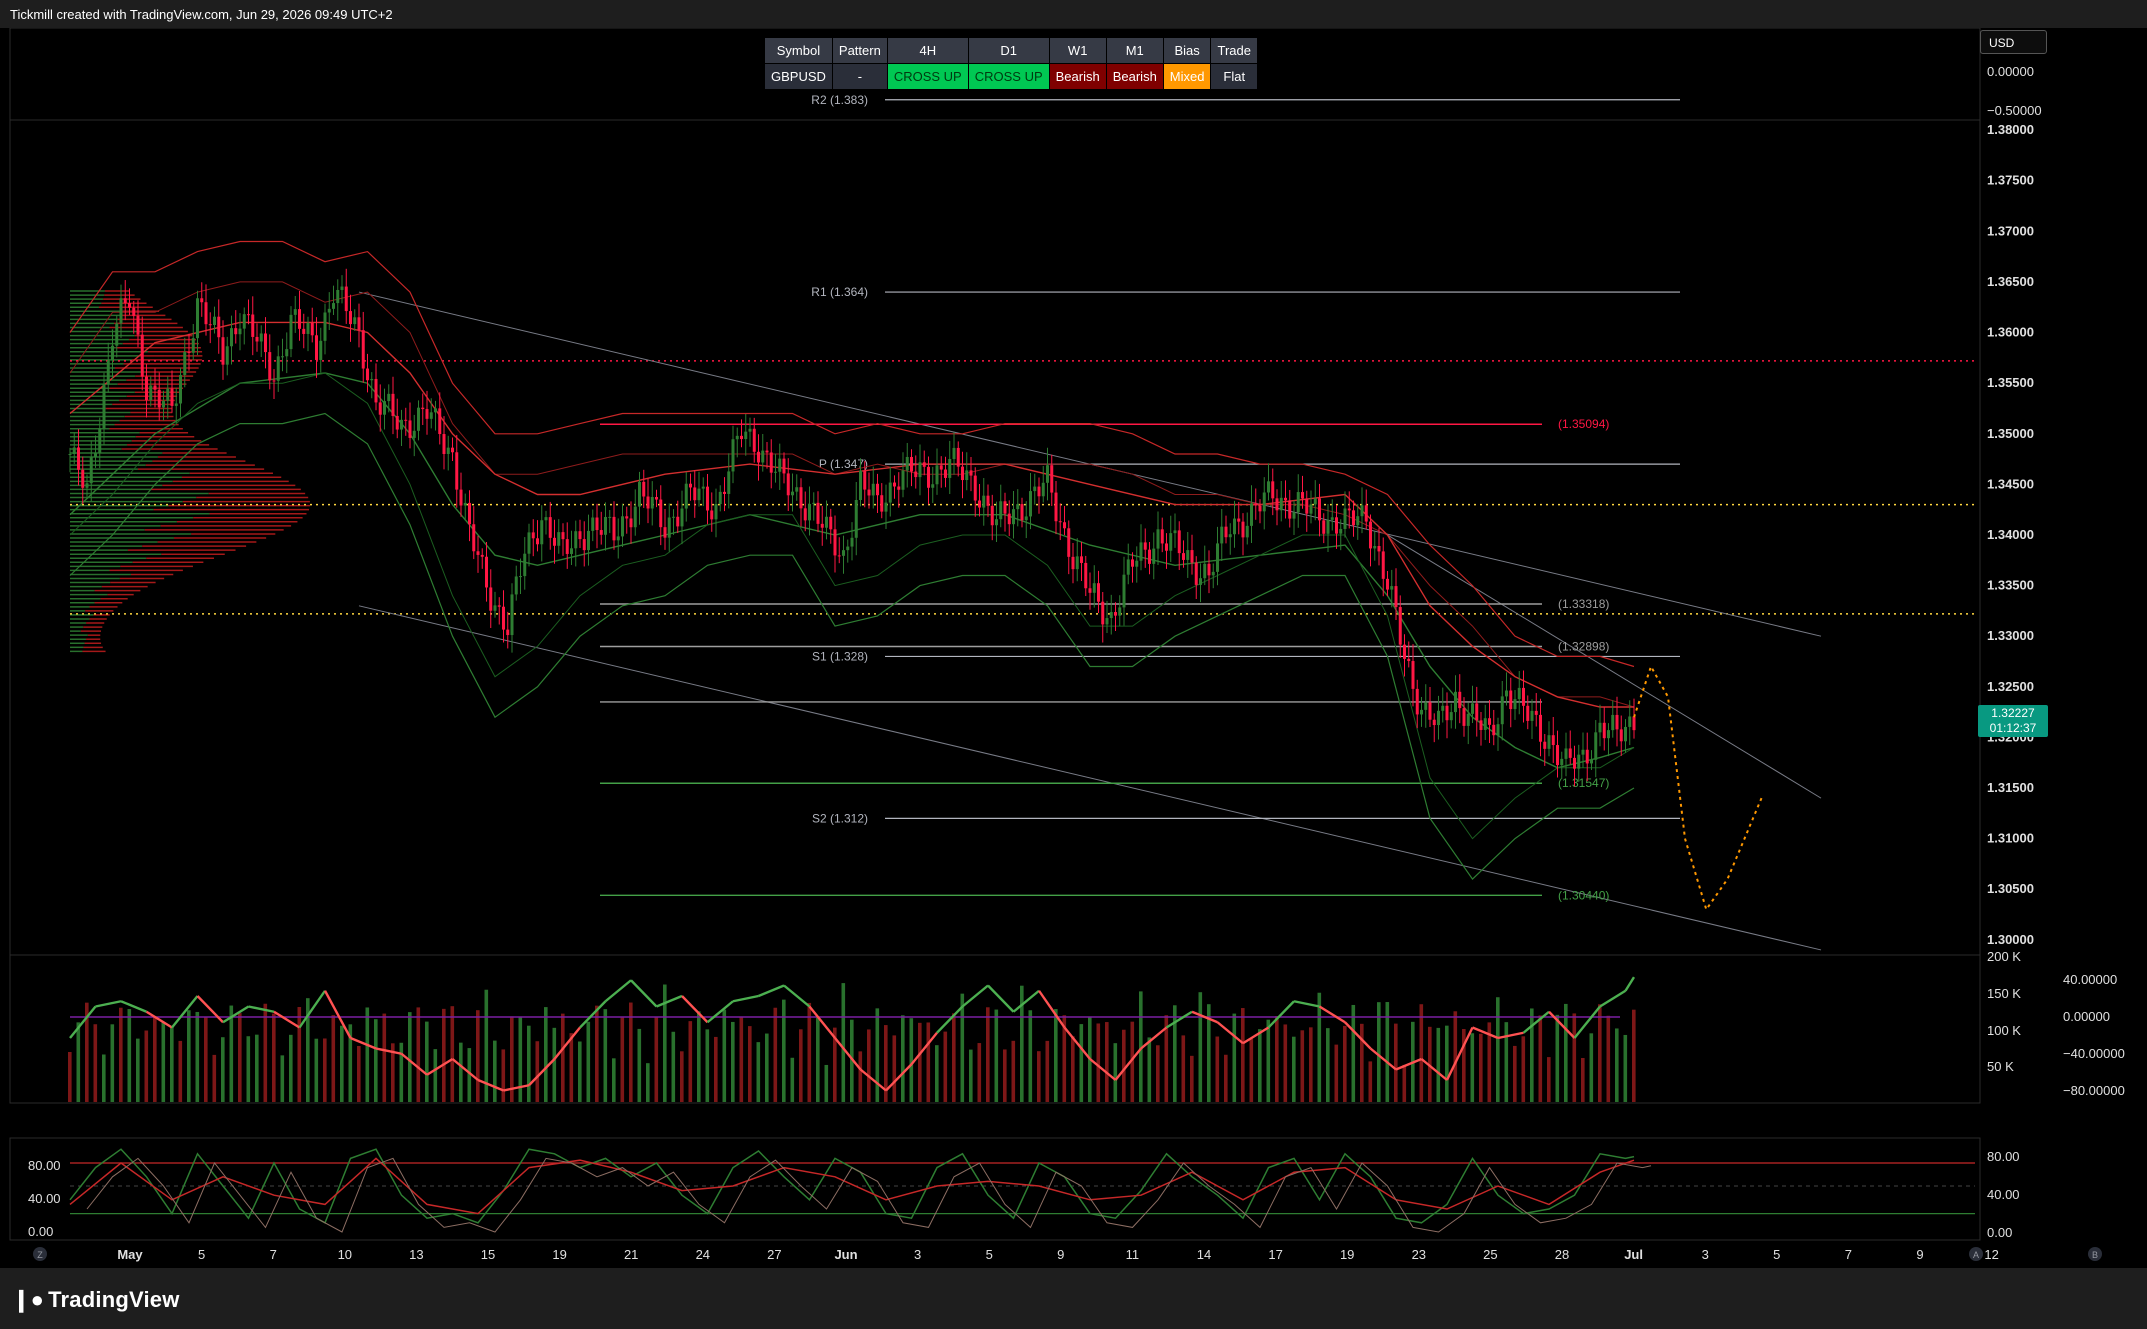 The image size is (2147, 1329). What do you see at coordinates (1204, 1254) in the screenshot?
I see `x-label-15: 14` at bounding box center [1204, 1254].